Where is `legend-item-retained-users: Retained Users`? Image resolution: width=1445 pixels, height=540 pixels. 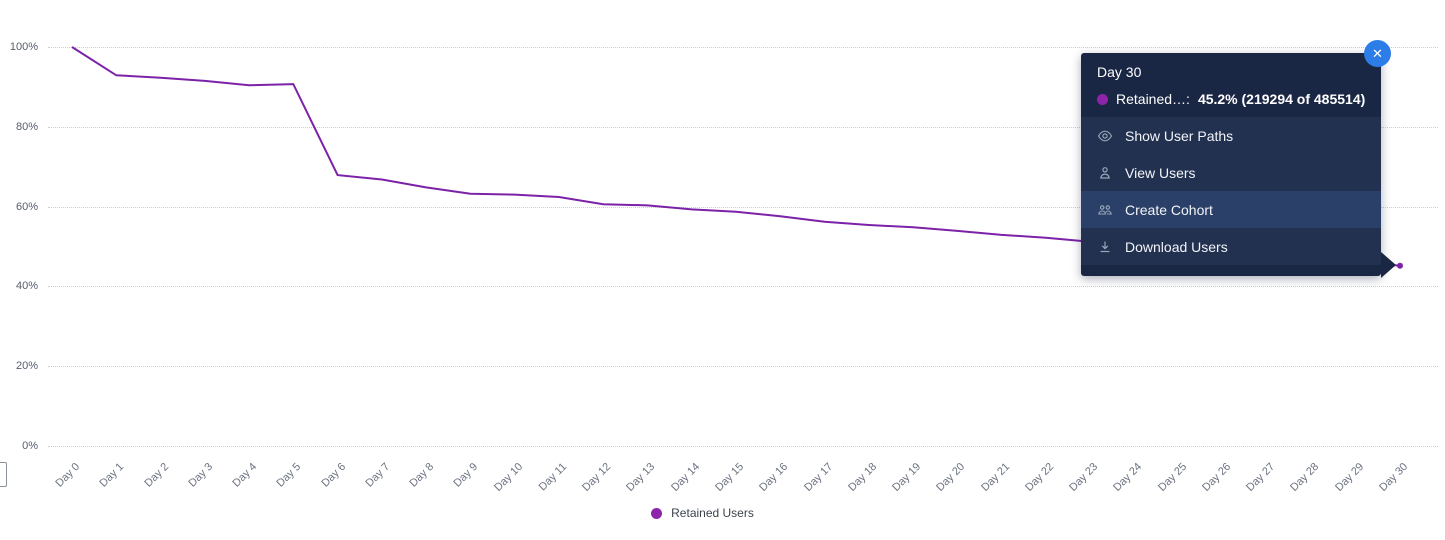
legend-item-retained-users: Retained Users is located at coordinates (702, 513).